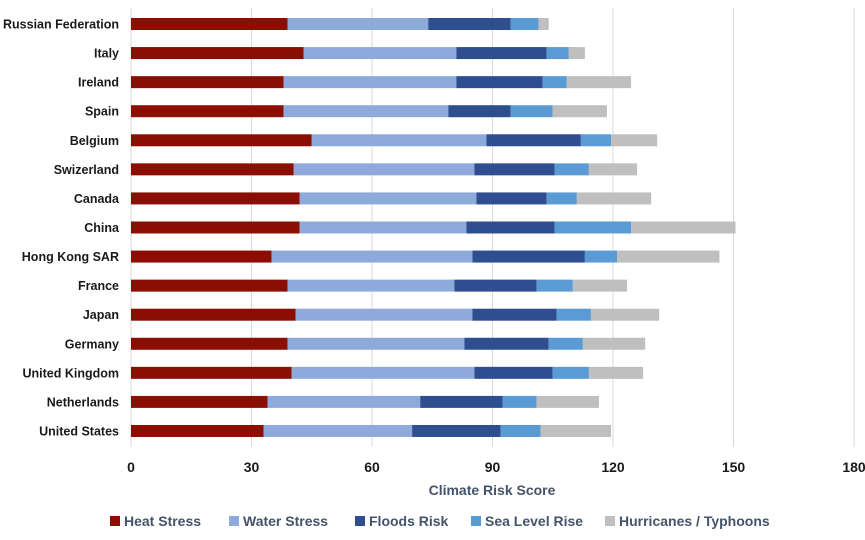 The height and width of the screenshot is (540, 865). What do you see at coordinates (252, 467) in the screenshot?
I see `x-tick-label: 30` at bounding box center [252, 467].